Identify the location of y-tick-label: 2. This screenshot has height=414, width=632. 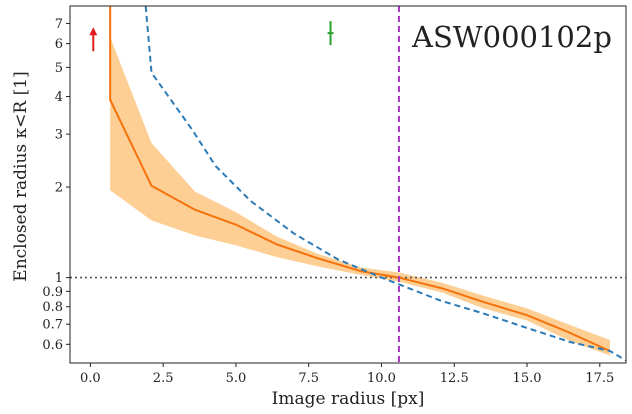
(59, 188).